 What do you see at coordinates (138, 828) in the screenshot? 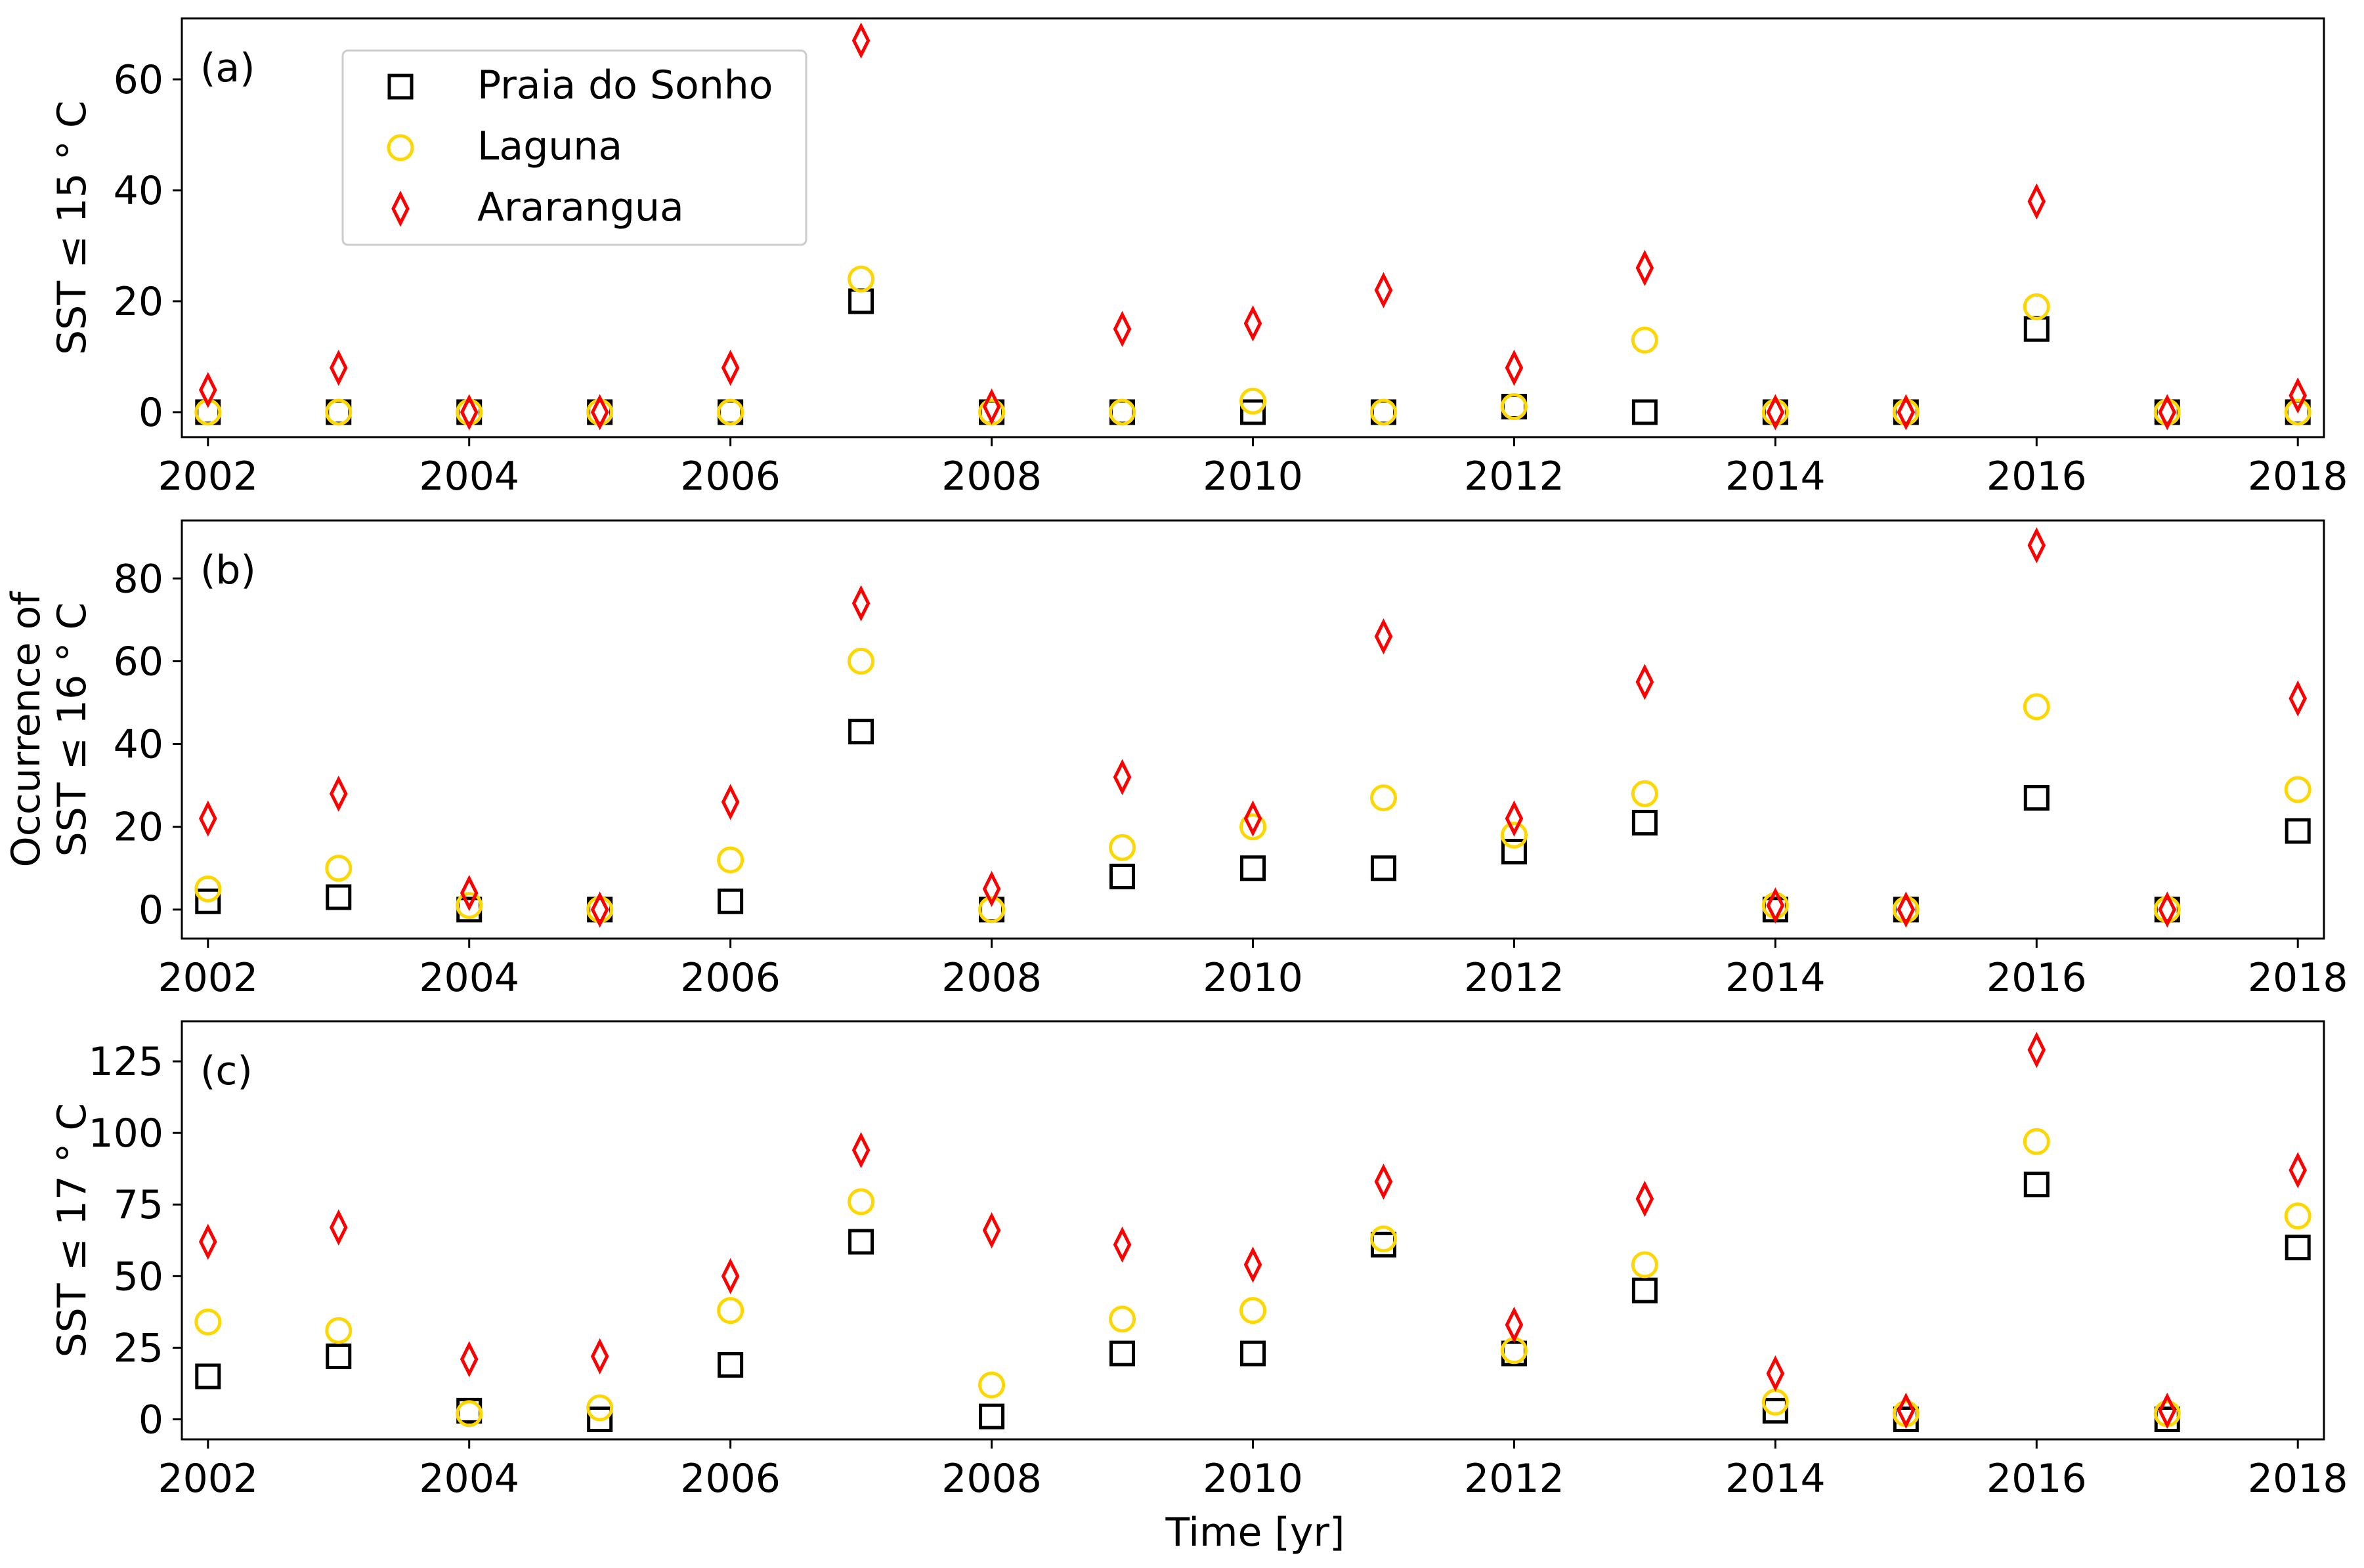
I see `y-tick-label: 20` at bounding box center [138, 828].